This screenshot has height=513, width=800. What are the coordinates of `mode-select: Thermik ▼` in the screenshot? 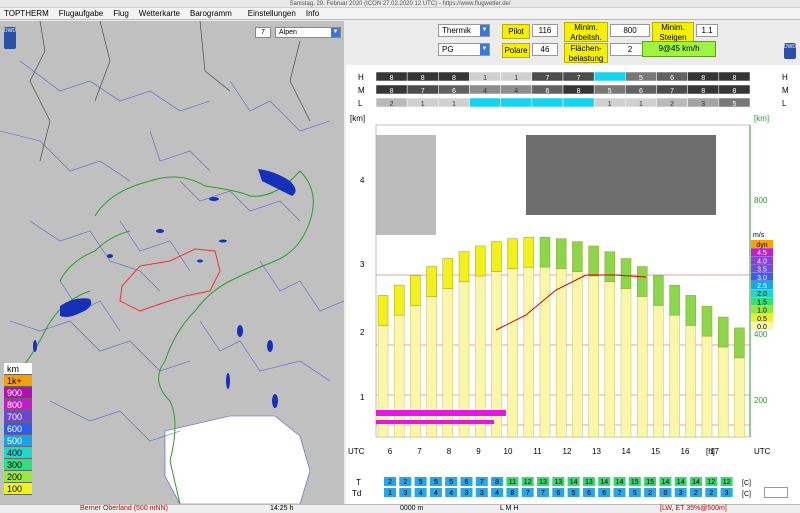 It's located at (464, 30).